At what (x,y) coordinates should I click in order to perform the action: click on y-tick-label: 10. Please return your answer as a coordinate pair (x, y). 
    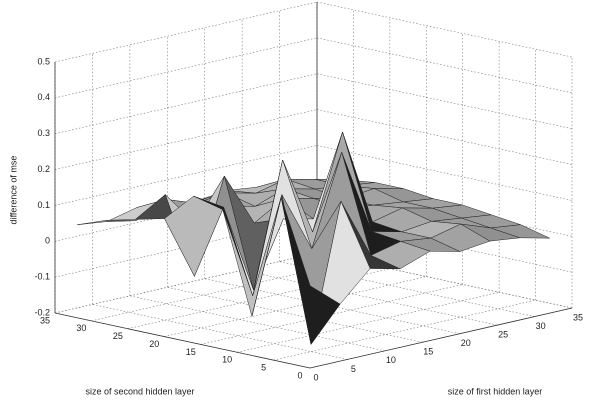
    Looking at the image, I should click on (227, 360).